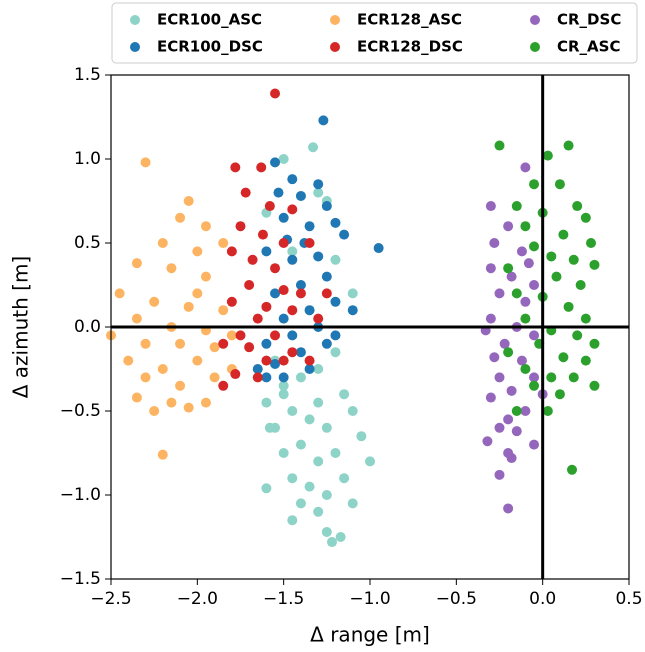 This screenshot has width=645, height=652. Describe the element at coordinates (209, 20) in the screenshot. I see `legend-label: ECR100_ASC` at that location.